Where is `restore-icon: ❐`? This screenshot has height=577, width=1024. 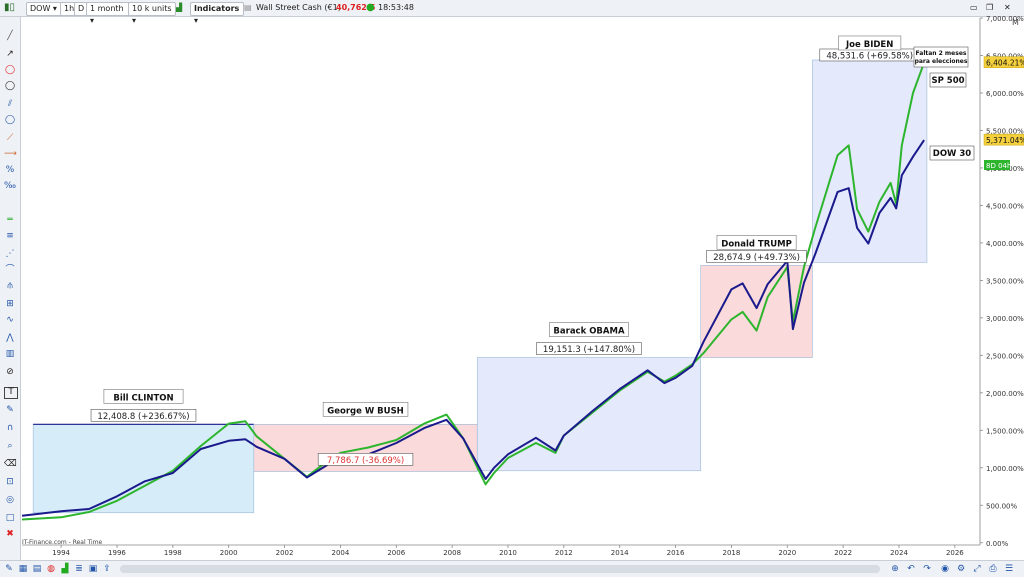
restore-icon: ❐ is located at coordinates (990, 7).